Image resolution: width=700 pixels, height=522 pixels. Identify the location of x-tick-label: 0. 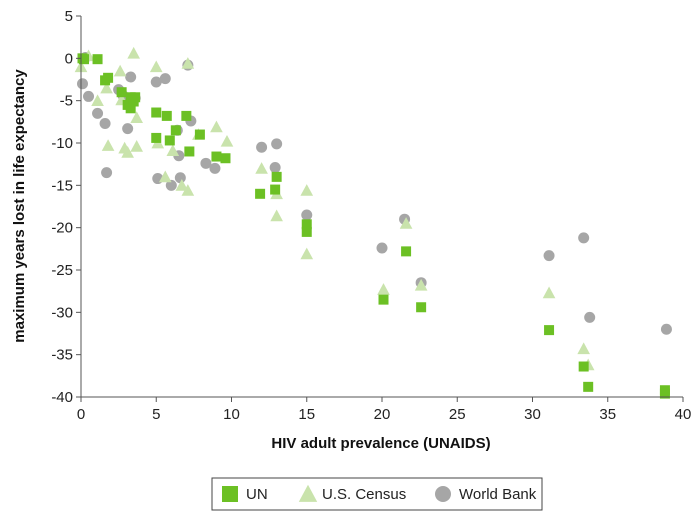
(81, 414).